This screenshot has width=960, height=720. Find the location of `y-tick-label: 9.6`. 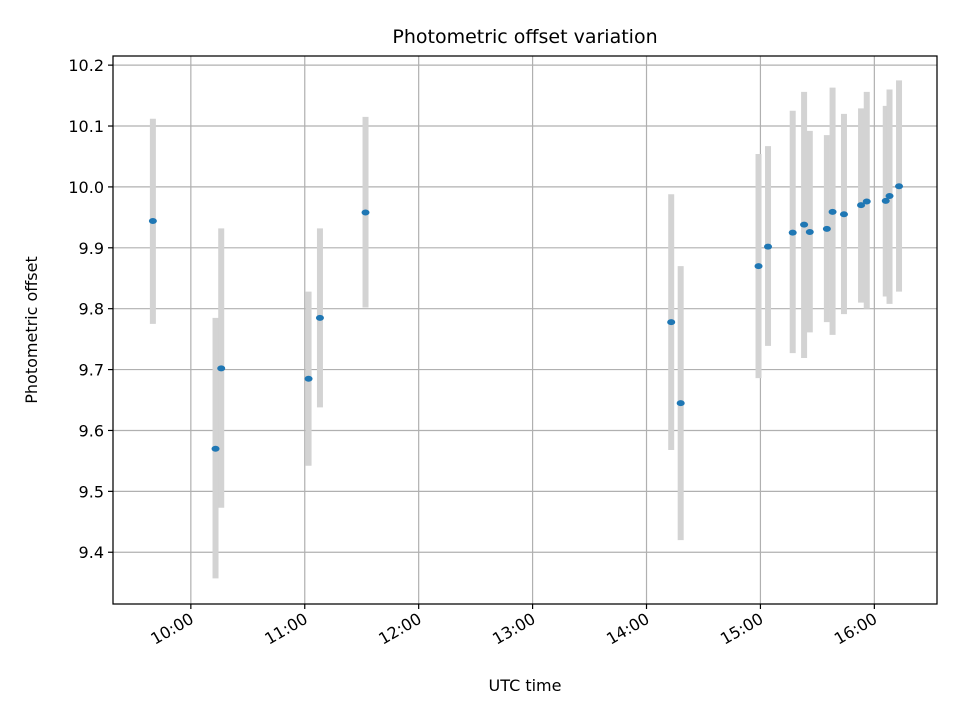

y-tick-label: 9.6 is located at coordinates (91, 430).